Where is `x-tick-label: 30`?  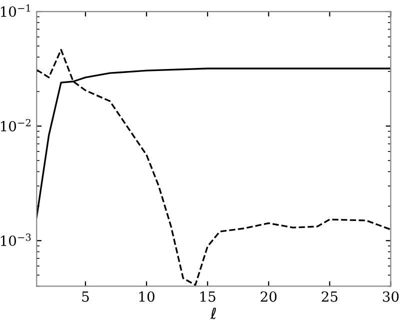 x-tick-label: 30 is located at coordinates (390, 296).